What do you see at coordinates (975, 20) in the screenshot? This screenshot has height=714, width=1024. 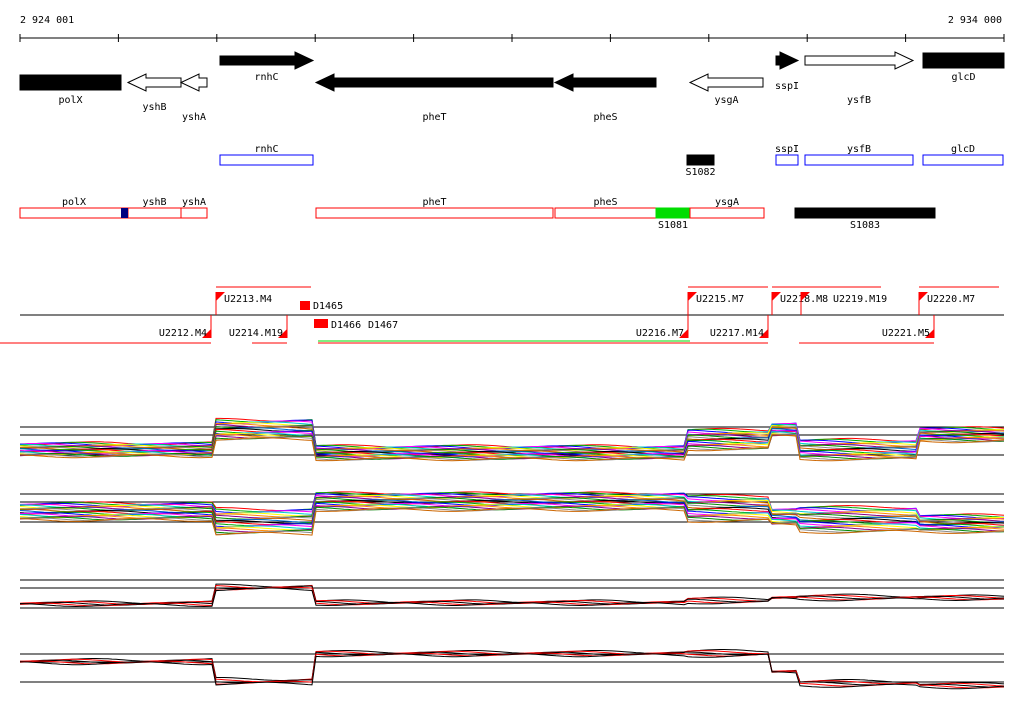 I see `ruler-end-label: 2 934 000` at bounding box center [975, 20].